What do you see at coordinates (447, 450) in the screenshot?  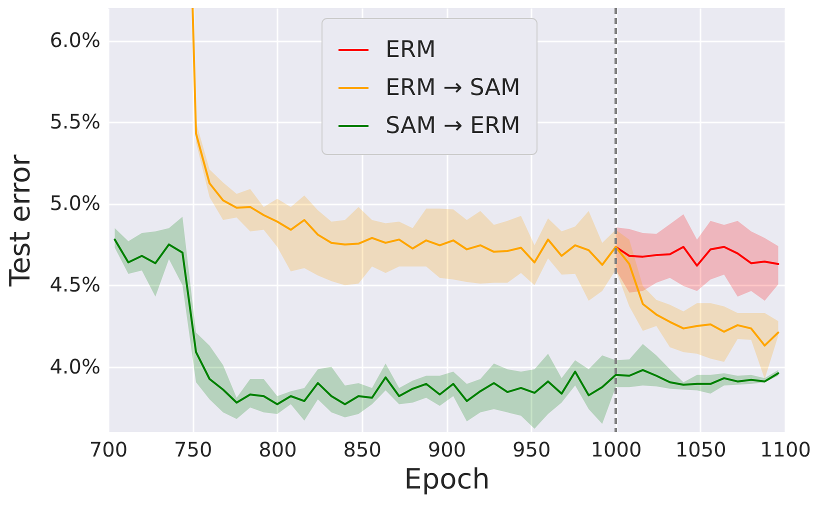 I see `x-tick-label: 900` at bounding box center [447, 450].